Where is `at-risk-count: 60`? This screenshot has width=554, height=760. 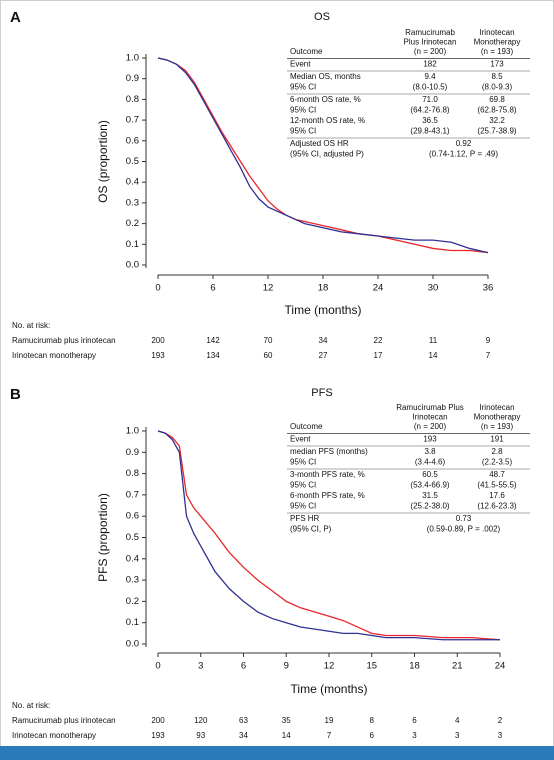 at-risk-count: 60 is located at coordinates (268, 355).